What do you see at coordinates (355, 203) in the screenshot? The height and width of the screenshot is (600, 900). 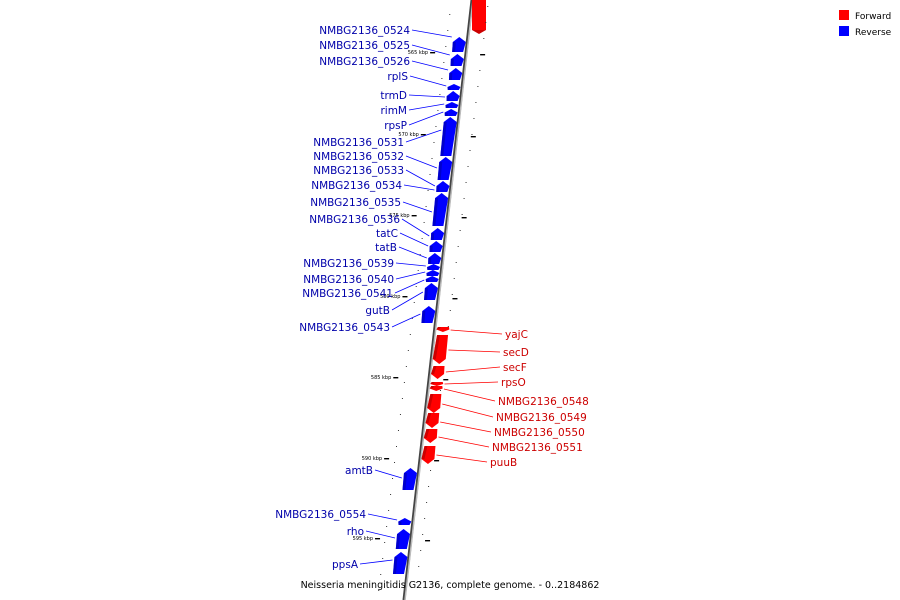 I see `reverse-gene-label: NMBG2136_0535` at bounding box center [355, 203].